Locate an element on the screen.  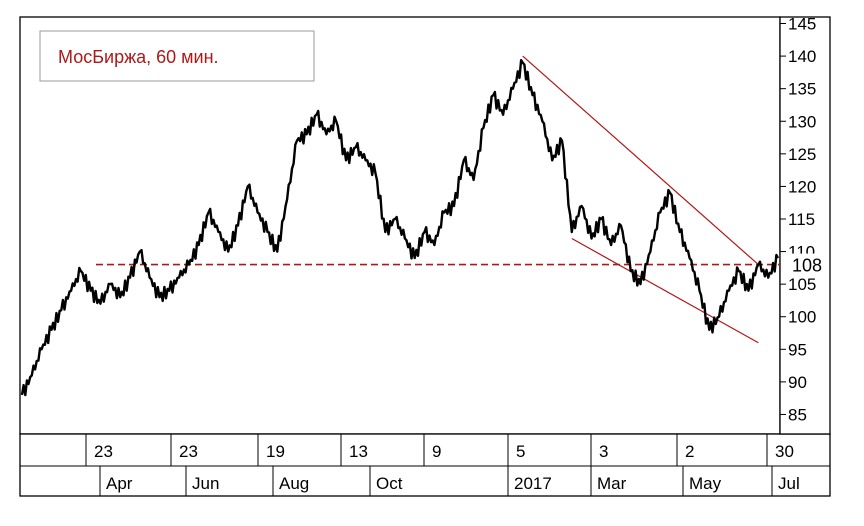
x-axis: 23 23 19 13 9 5 3 2 30 Apr Jun Aug Oct 2017 Mar May Jul is located at coordinates (442, 465).